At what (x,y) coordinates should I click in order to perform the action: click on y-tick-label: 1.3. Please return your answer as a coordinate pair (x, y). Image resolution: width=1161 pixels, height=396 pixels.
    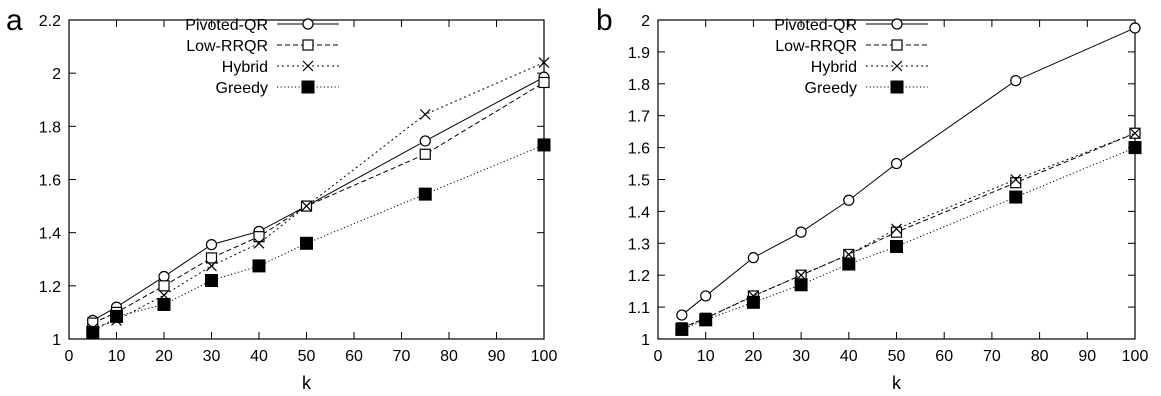
    Looking at the image, I should click on (639, 244).